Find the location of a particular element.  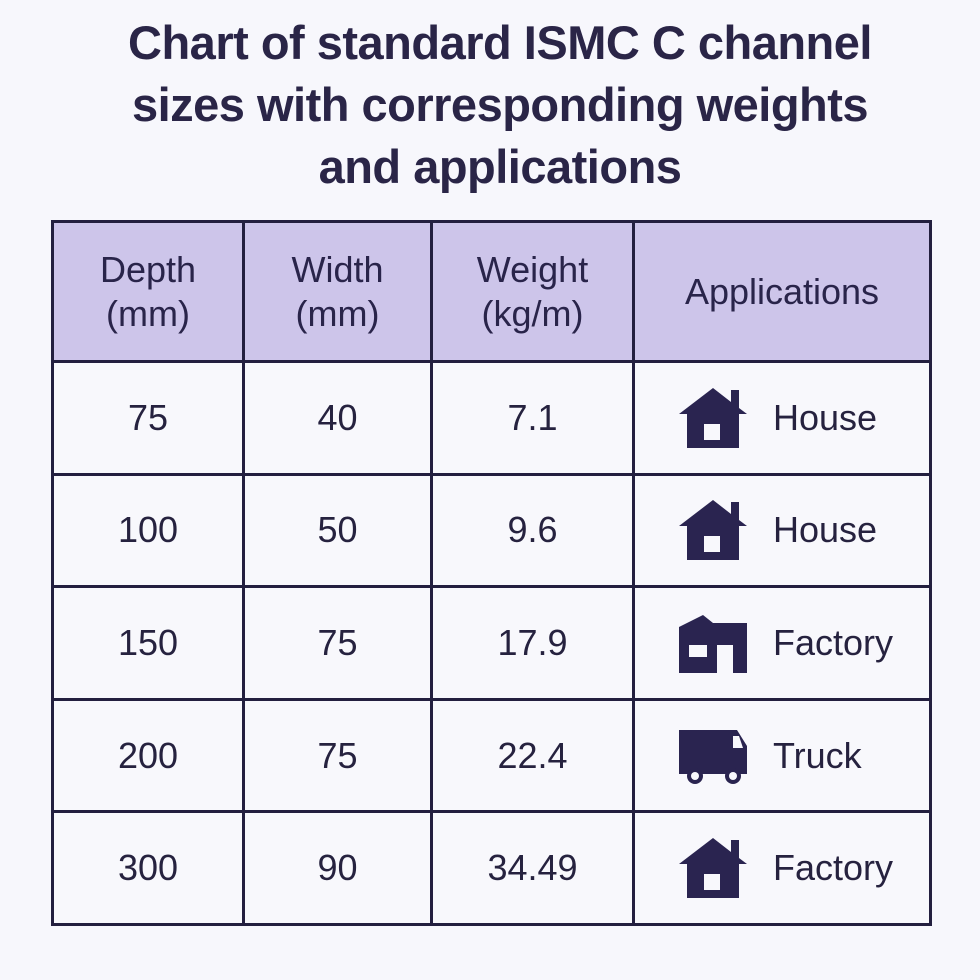

cell-depth: 75 is located at coordinates (148, 418).